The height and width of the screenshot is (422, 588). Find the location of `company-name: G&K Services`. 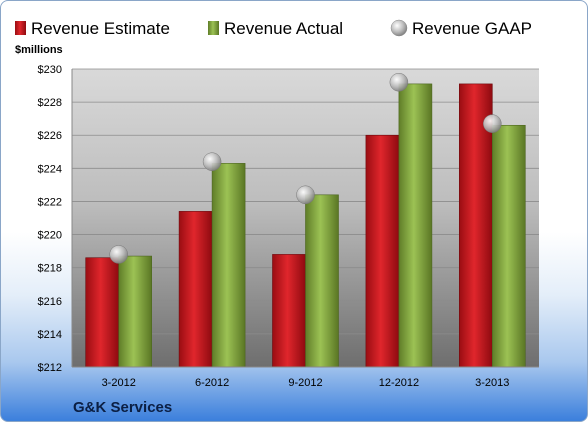

company-name: G&K Services is located at coordinates (123, 407).